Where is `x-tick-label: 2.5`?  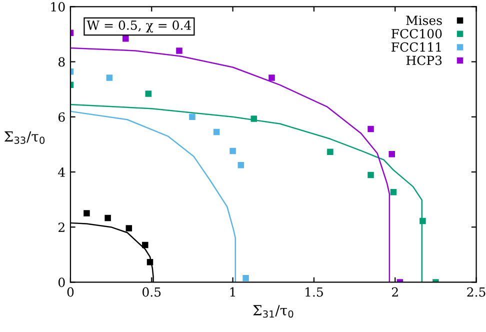
x-tick-label: 2.5 is located at coordinates (476, 292).